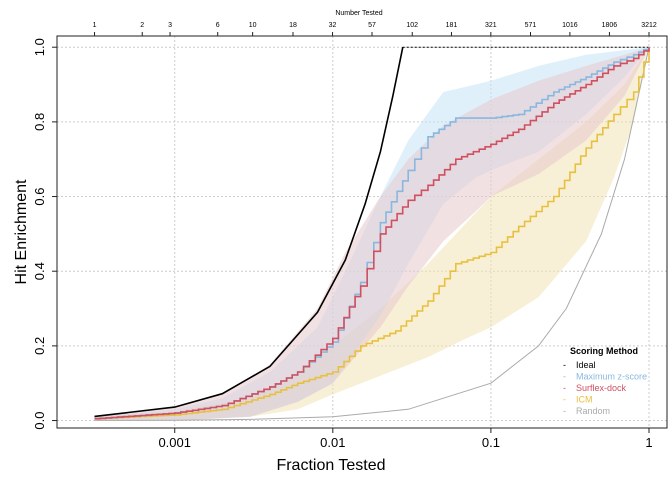 The image size is (672, 480). I want to click on top-tick-label: 57, so click(372, 25).